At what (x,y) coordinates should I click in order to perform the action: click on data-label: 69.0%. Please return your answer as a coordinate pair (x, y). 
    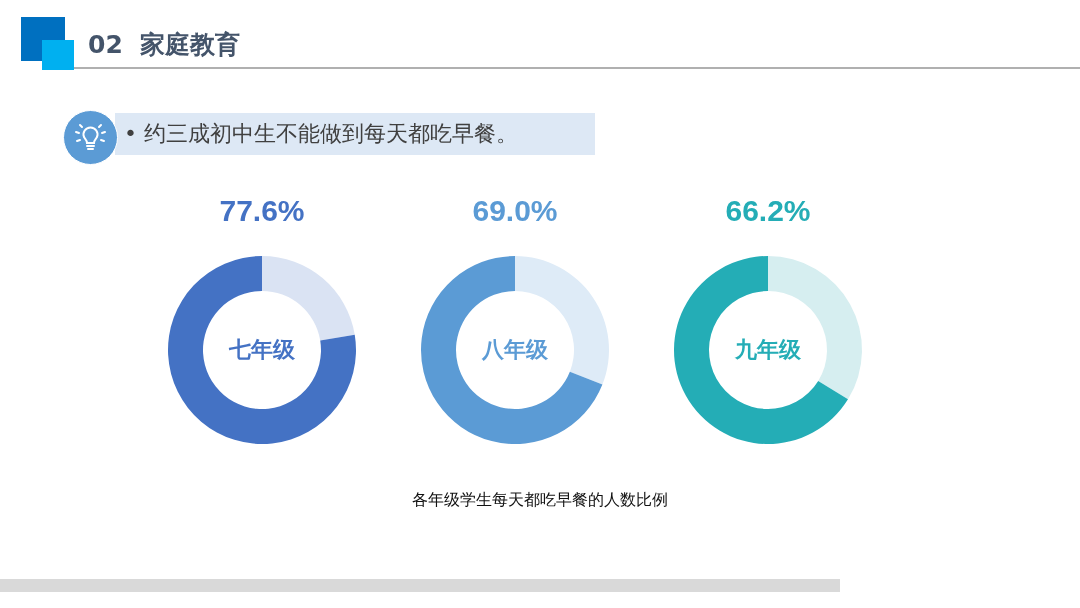
    Looking at the image, I should click on (515, 210).